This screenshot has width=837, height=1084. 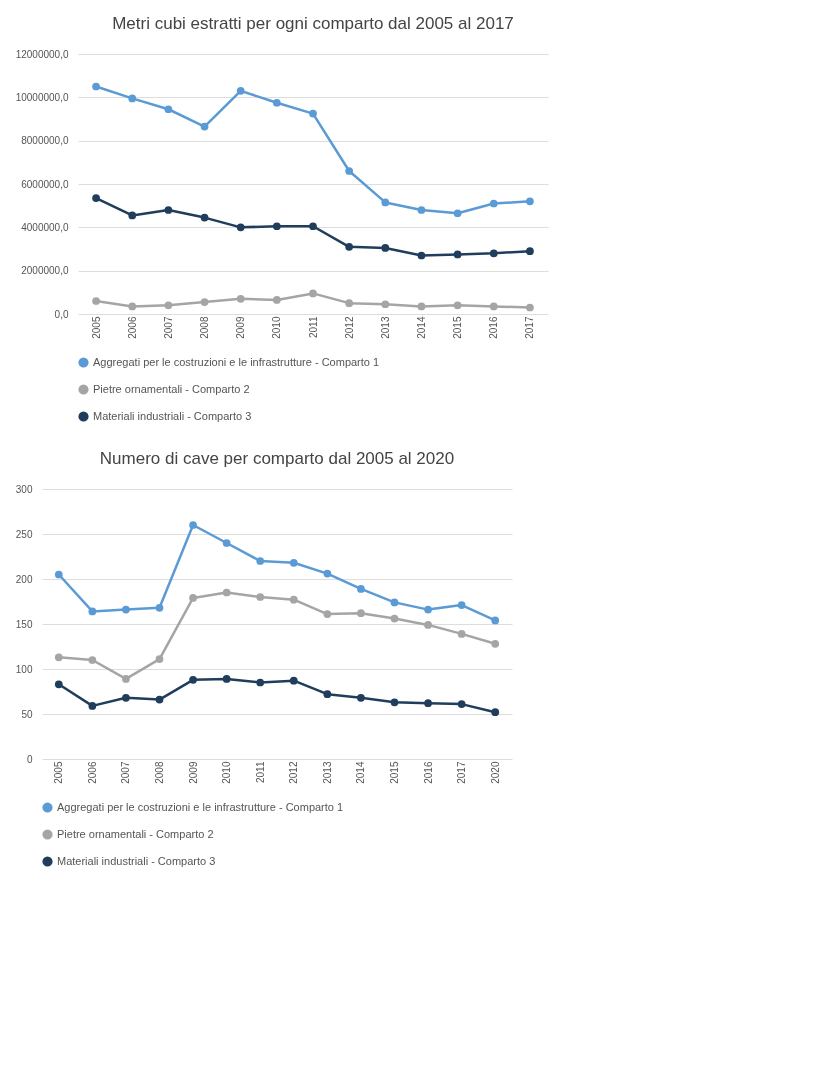 I want to click on y-tick-label: 8000000,0, so click(x=45, y=141).